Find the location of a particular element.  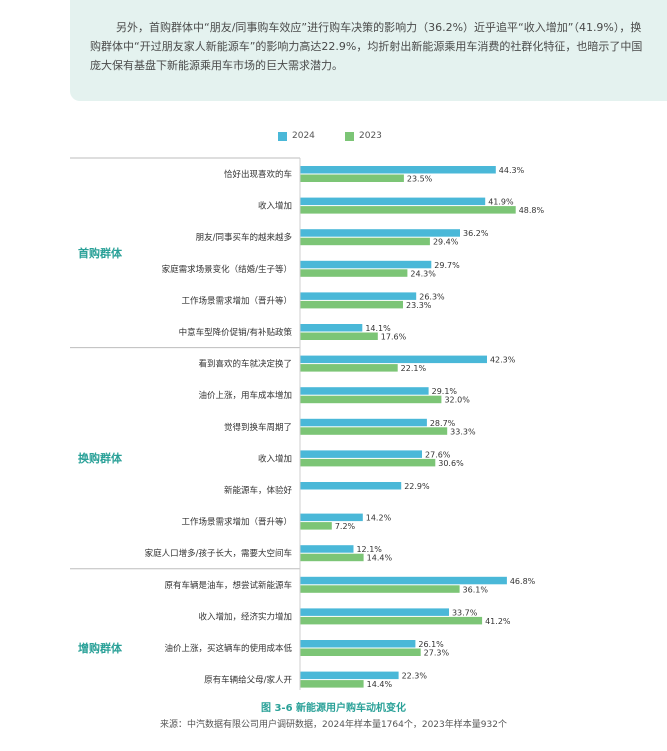

legend-item-2024: 2024 is located at coordinates (296, 136).